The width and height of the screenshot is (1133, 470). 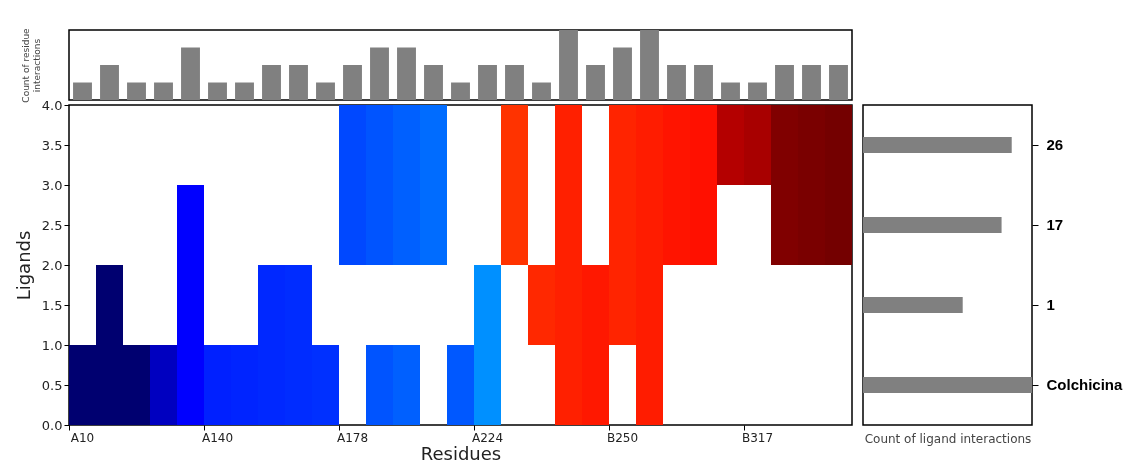 I want to click on x-tick-label: A140, so click(x=217, y=437).